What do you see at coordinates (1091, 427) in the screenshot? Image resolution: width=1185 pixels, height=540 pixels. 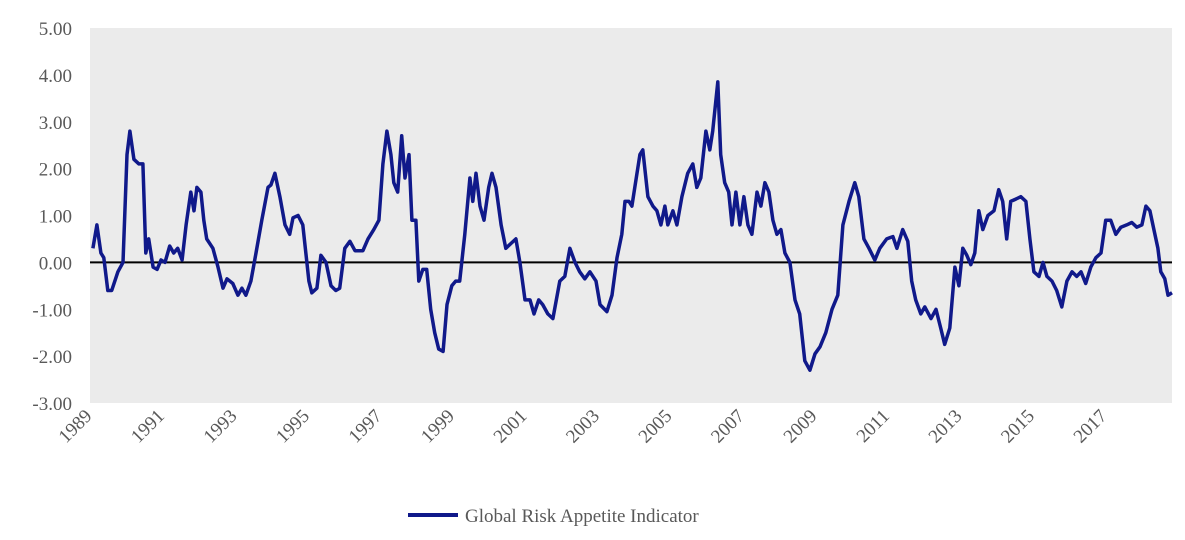 I see `x-tick-label: 2017` at bounding box center [1091, 427].